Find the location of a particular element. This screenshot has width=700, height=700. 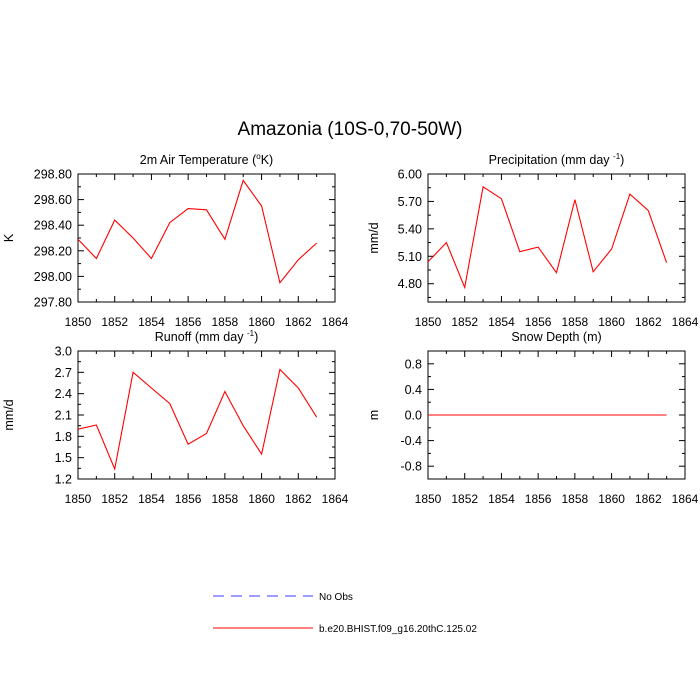

figure-title: Amazonia (10S-0,70-50W) is located at coordinates (350, 129).